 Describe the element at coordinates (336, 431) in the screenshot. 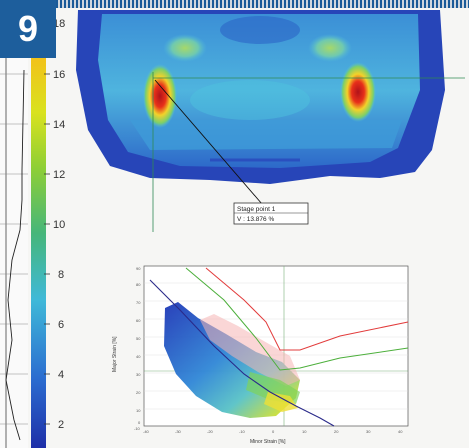

I see `x-tick-20: 20` at that location.